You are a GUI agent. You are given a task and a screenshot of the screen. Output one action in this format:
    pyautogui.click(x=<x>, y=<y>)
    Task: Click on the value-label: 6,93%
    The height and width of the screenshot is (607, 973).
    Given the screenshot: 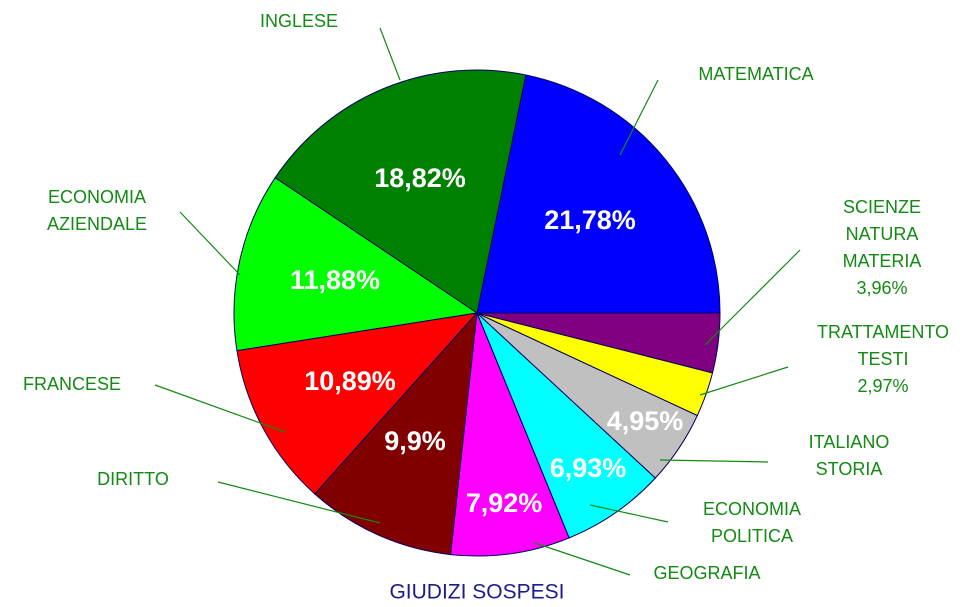 What is the action you would take?
    pyautogui.click(x=588, y=468)
    